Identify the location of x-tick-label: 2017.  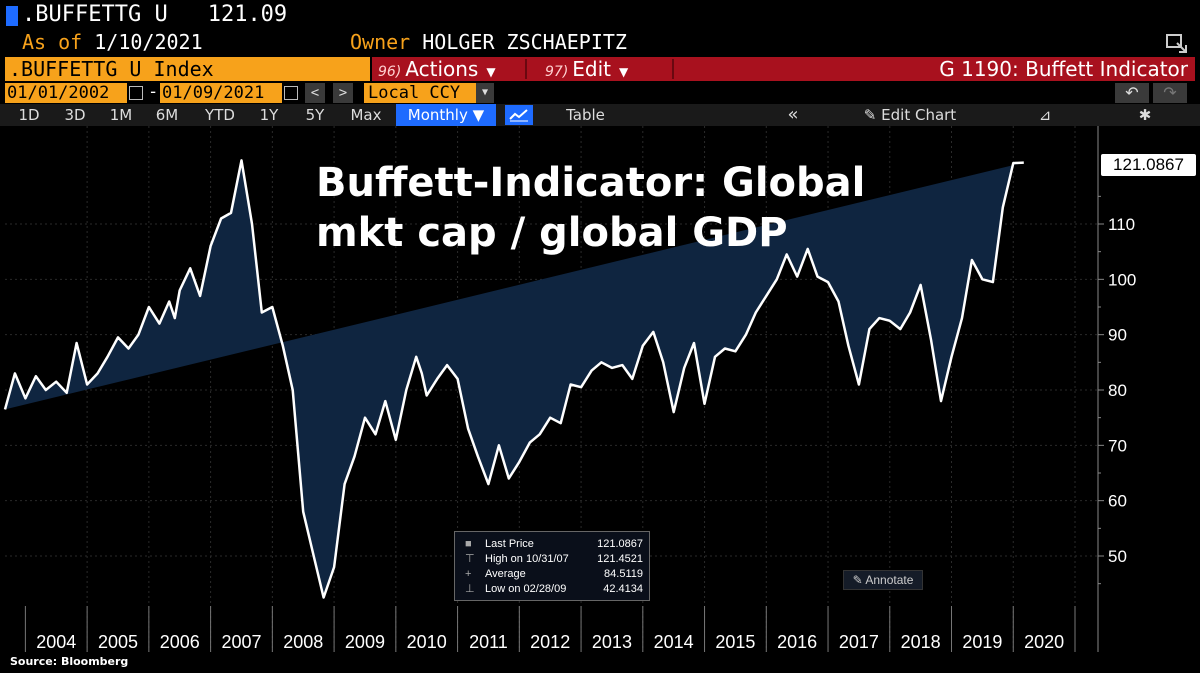
(859, 642).